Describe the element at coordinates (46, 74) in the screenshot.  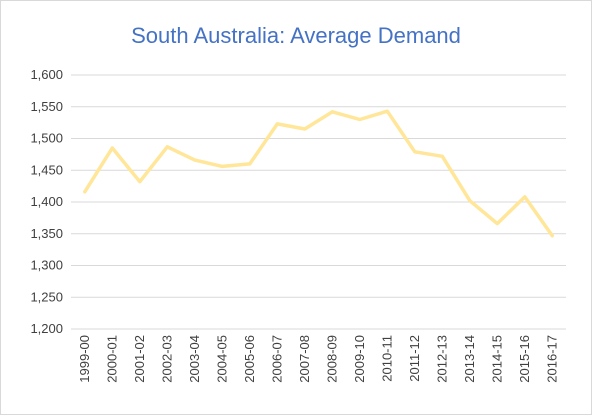
I see `y-tick-label: 1,600` at that location.